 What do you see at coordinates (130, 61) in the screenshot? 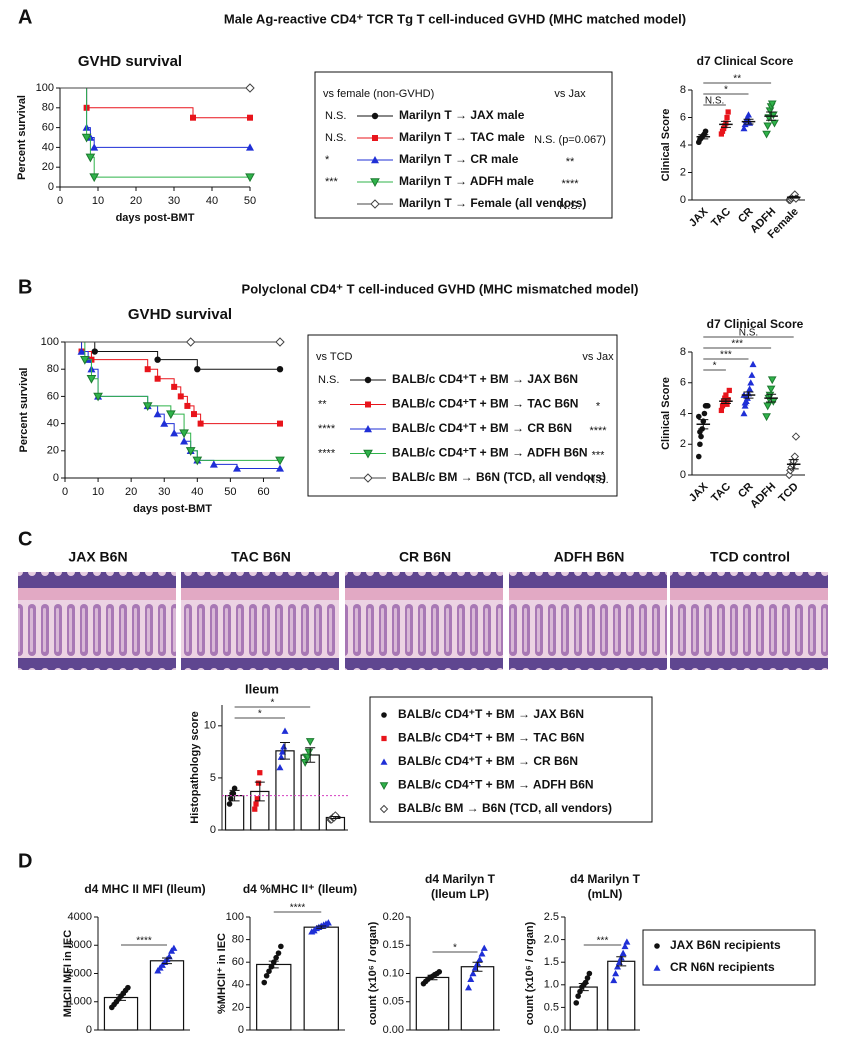
I see `chart-title: GVHD survival` at bounding box center [130, 61].